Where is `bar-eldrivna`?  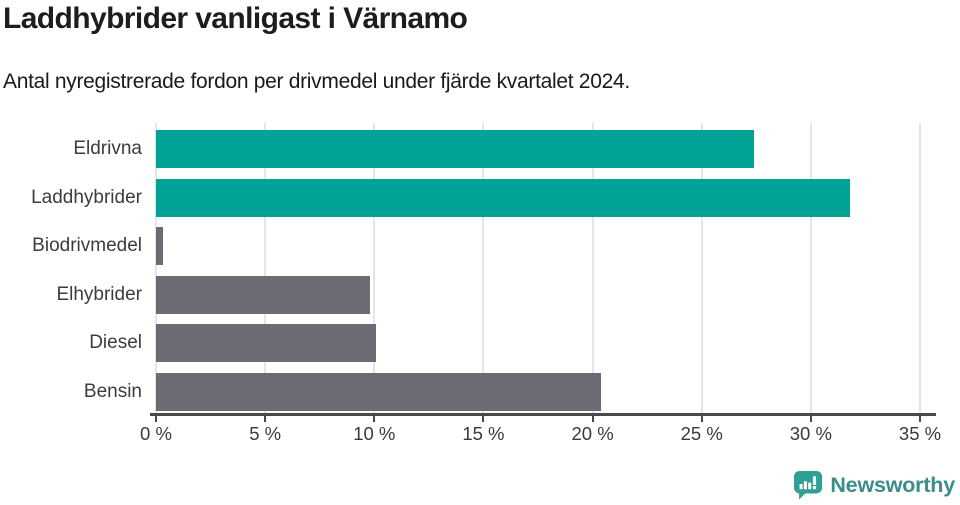 bar-eldrivna is located at coordinates (455, 149).